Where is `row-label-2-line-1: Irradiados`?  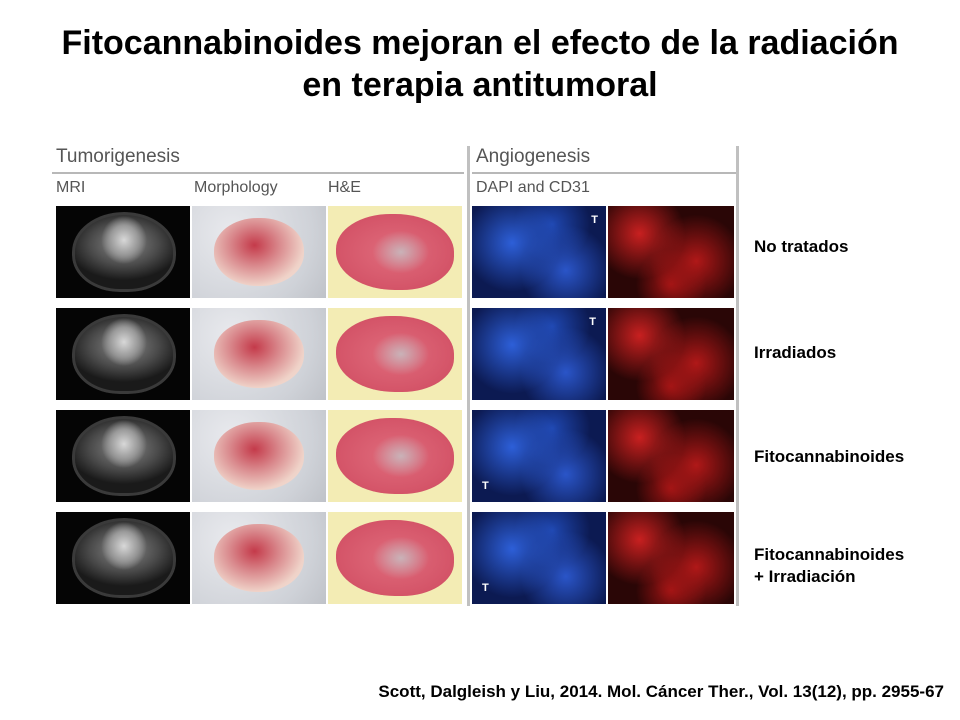
row-label-2-line-1: Irradiados is located at coordinates (795, 352).